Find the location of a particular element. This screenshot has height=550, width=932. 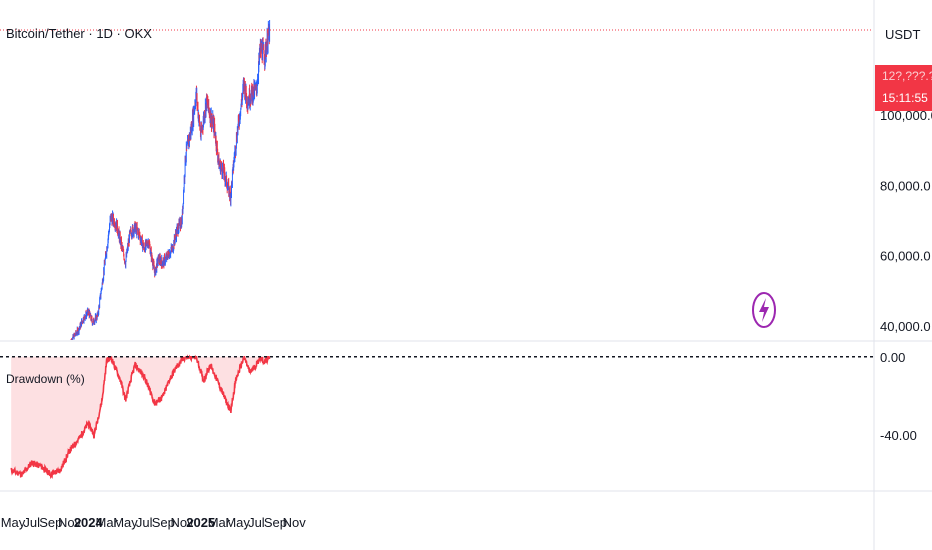

drawdown-area is located at coordinates (140, 416).